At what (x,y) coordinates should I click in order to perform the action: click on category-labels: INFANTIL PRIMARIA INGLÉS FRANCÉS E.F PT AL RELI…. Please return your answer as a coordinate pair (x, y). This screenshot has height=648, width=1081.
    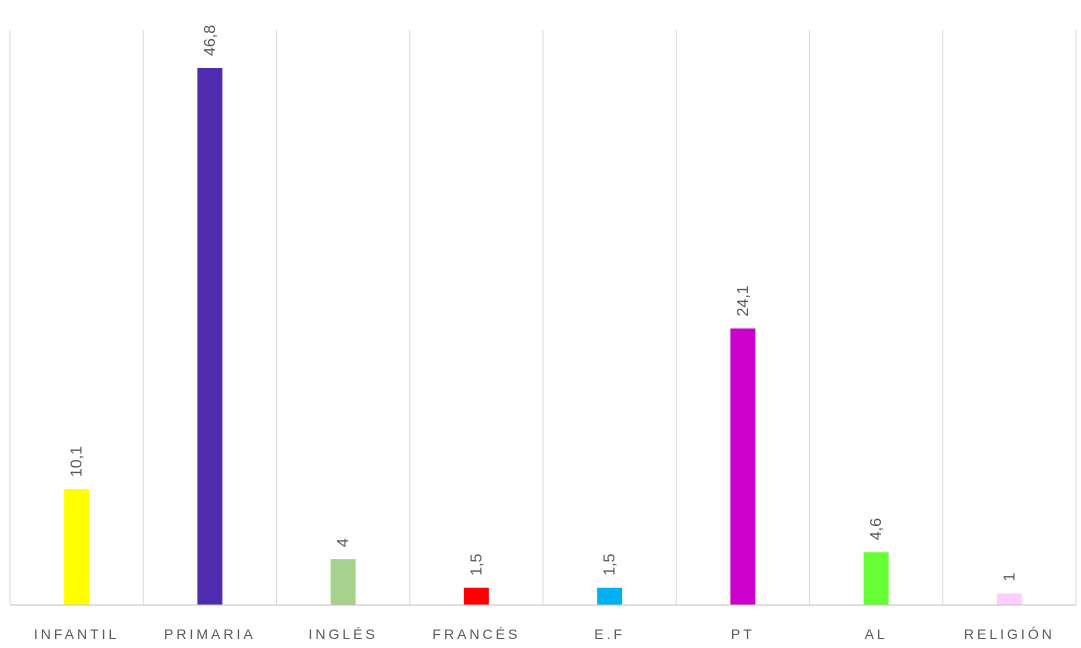
    Looking at the image, I should click on (544, 634).